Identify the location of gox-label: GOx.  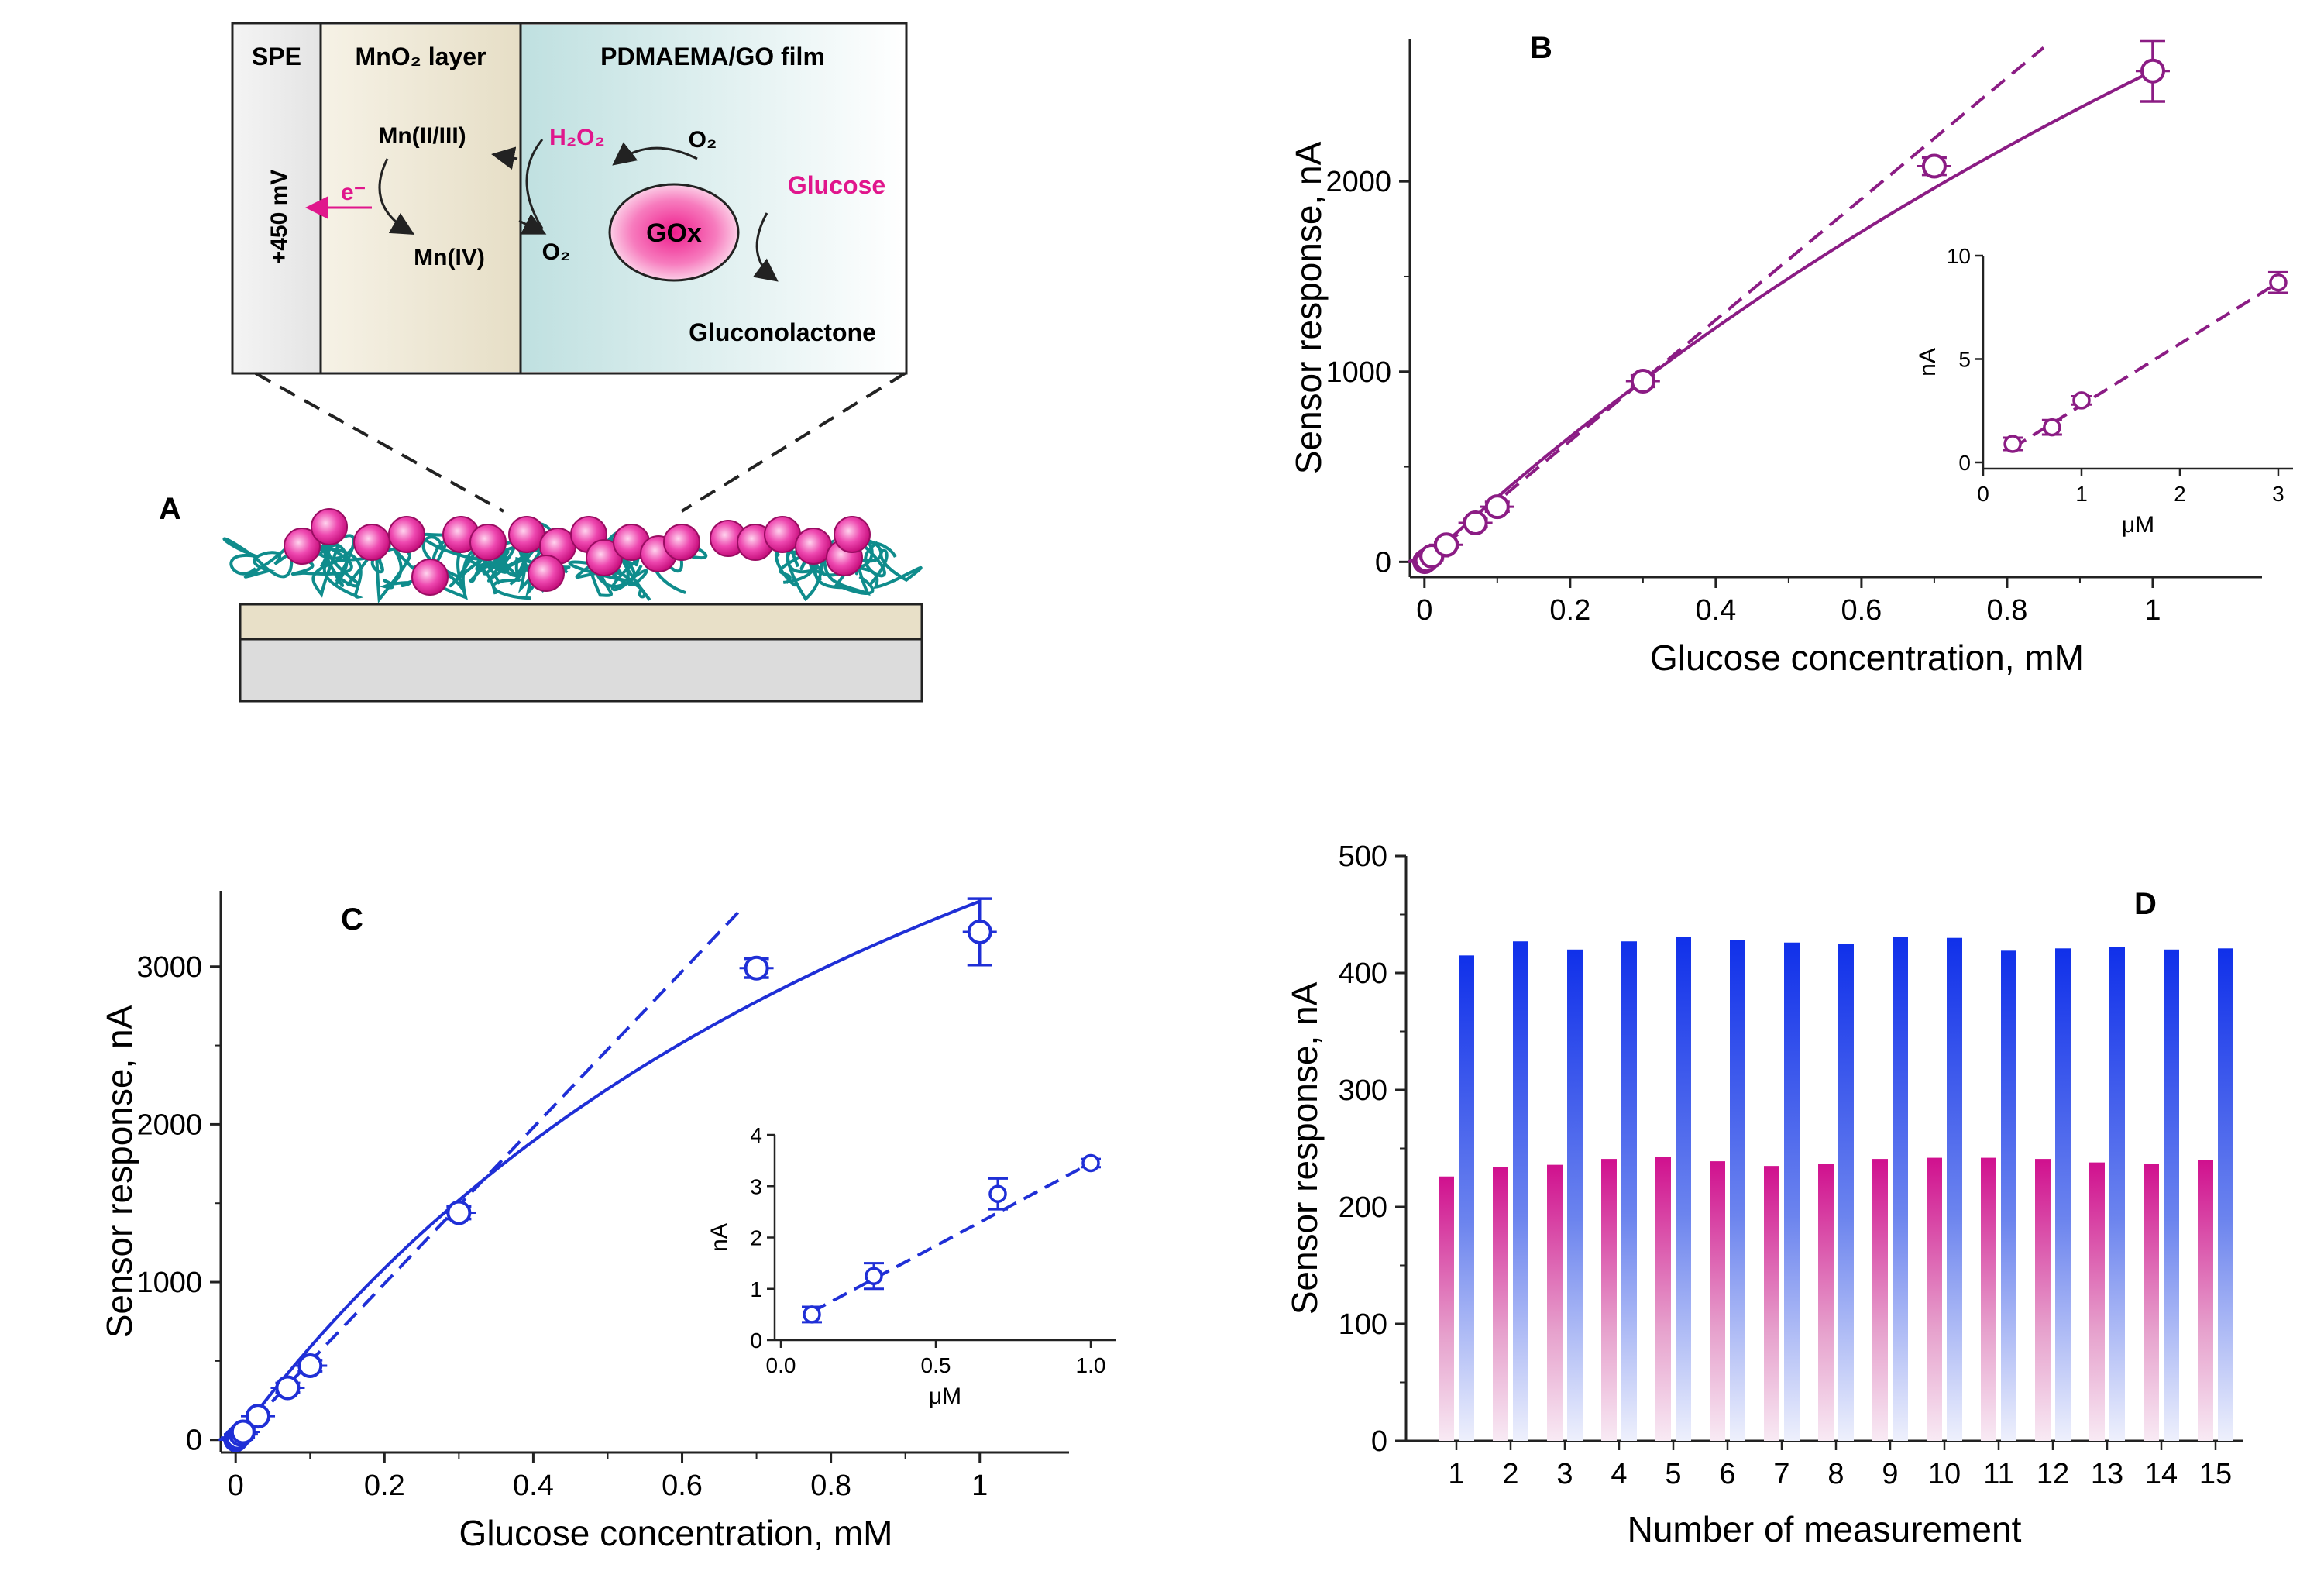
(674, 233).